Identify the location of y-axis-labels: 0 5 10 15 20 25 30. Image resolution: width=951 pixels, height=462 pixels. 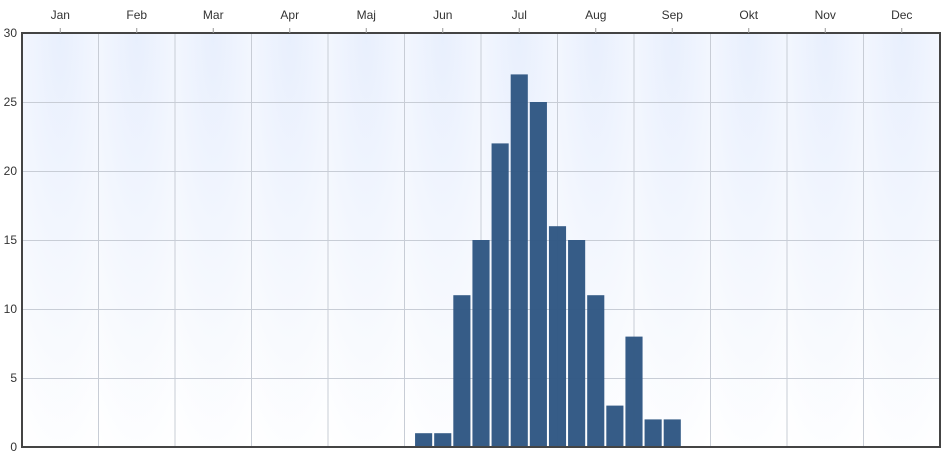
(11, 240).